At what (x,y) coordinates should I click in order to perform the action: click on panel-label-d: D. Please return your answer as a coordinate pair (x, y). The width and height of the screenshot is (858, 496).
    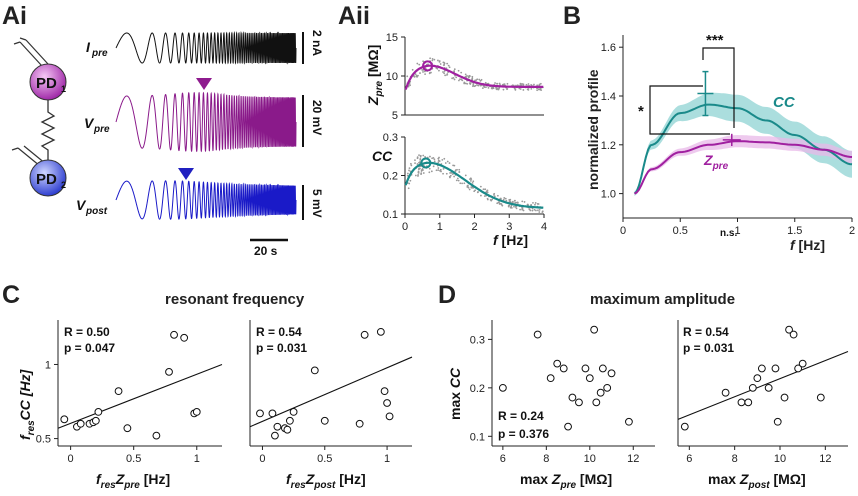
    Looking at the image, I should click on (447, 295).